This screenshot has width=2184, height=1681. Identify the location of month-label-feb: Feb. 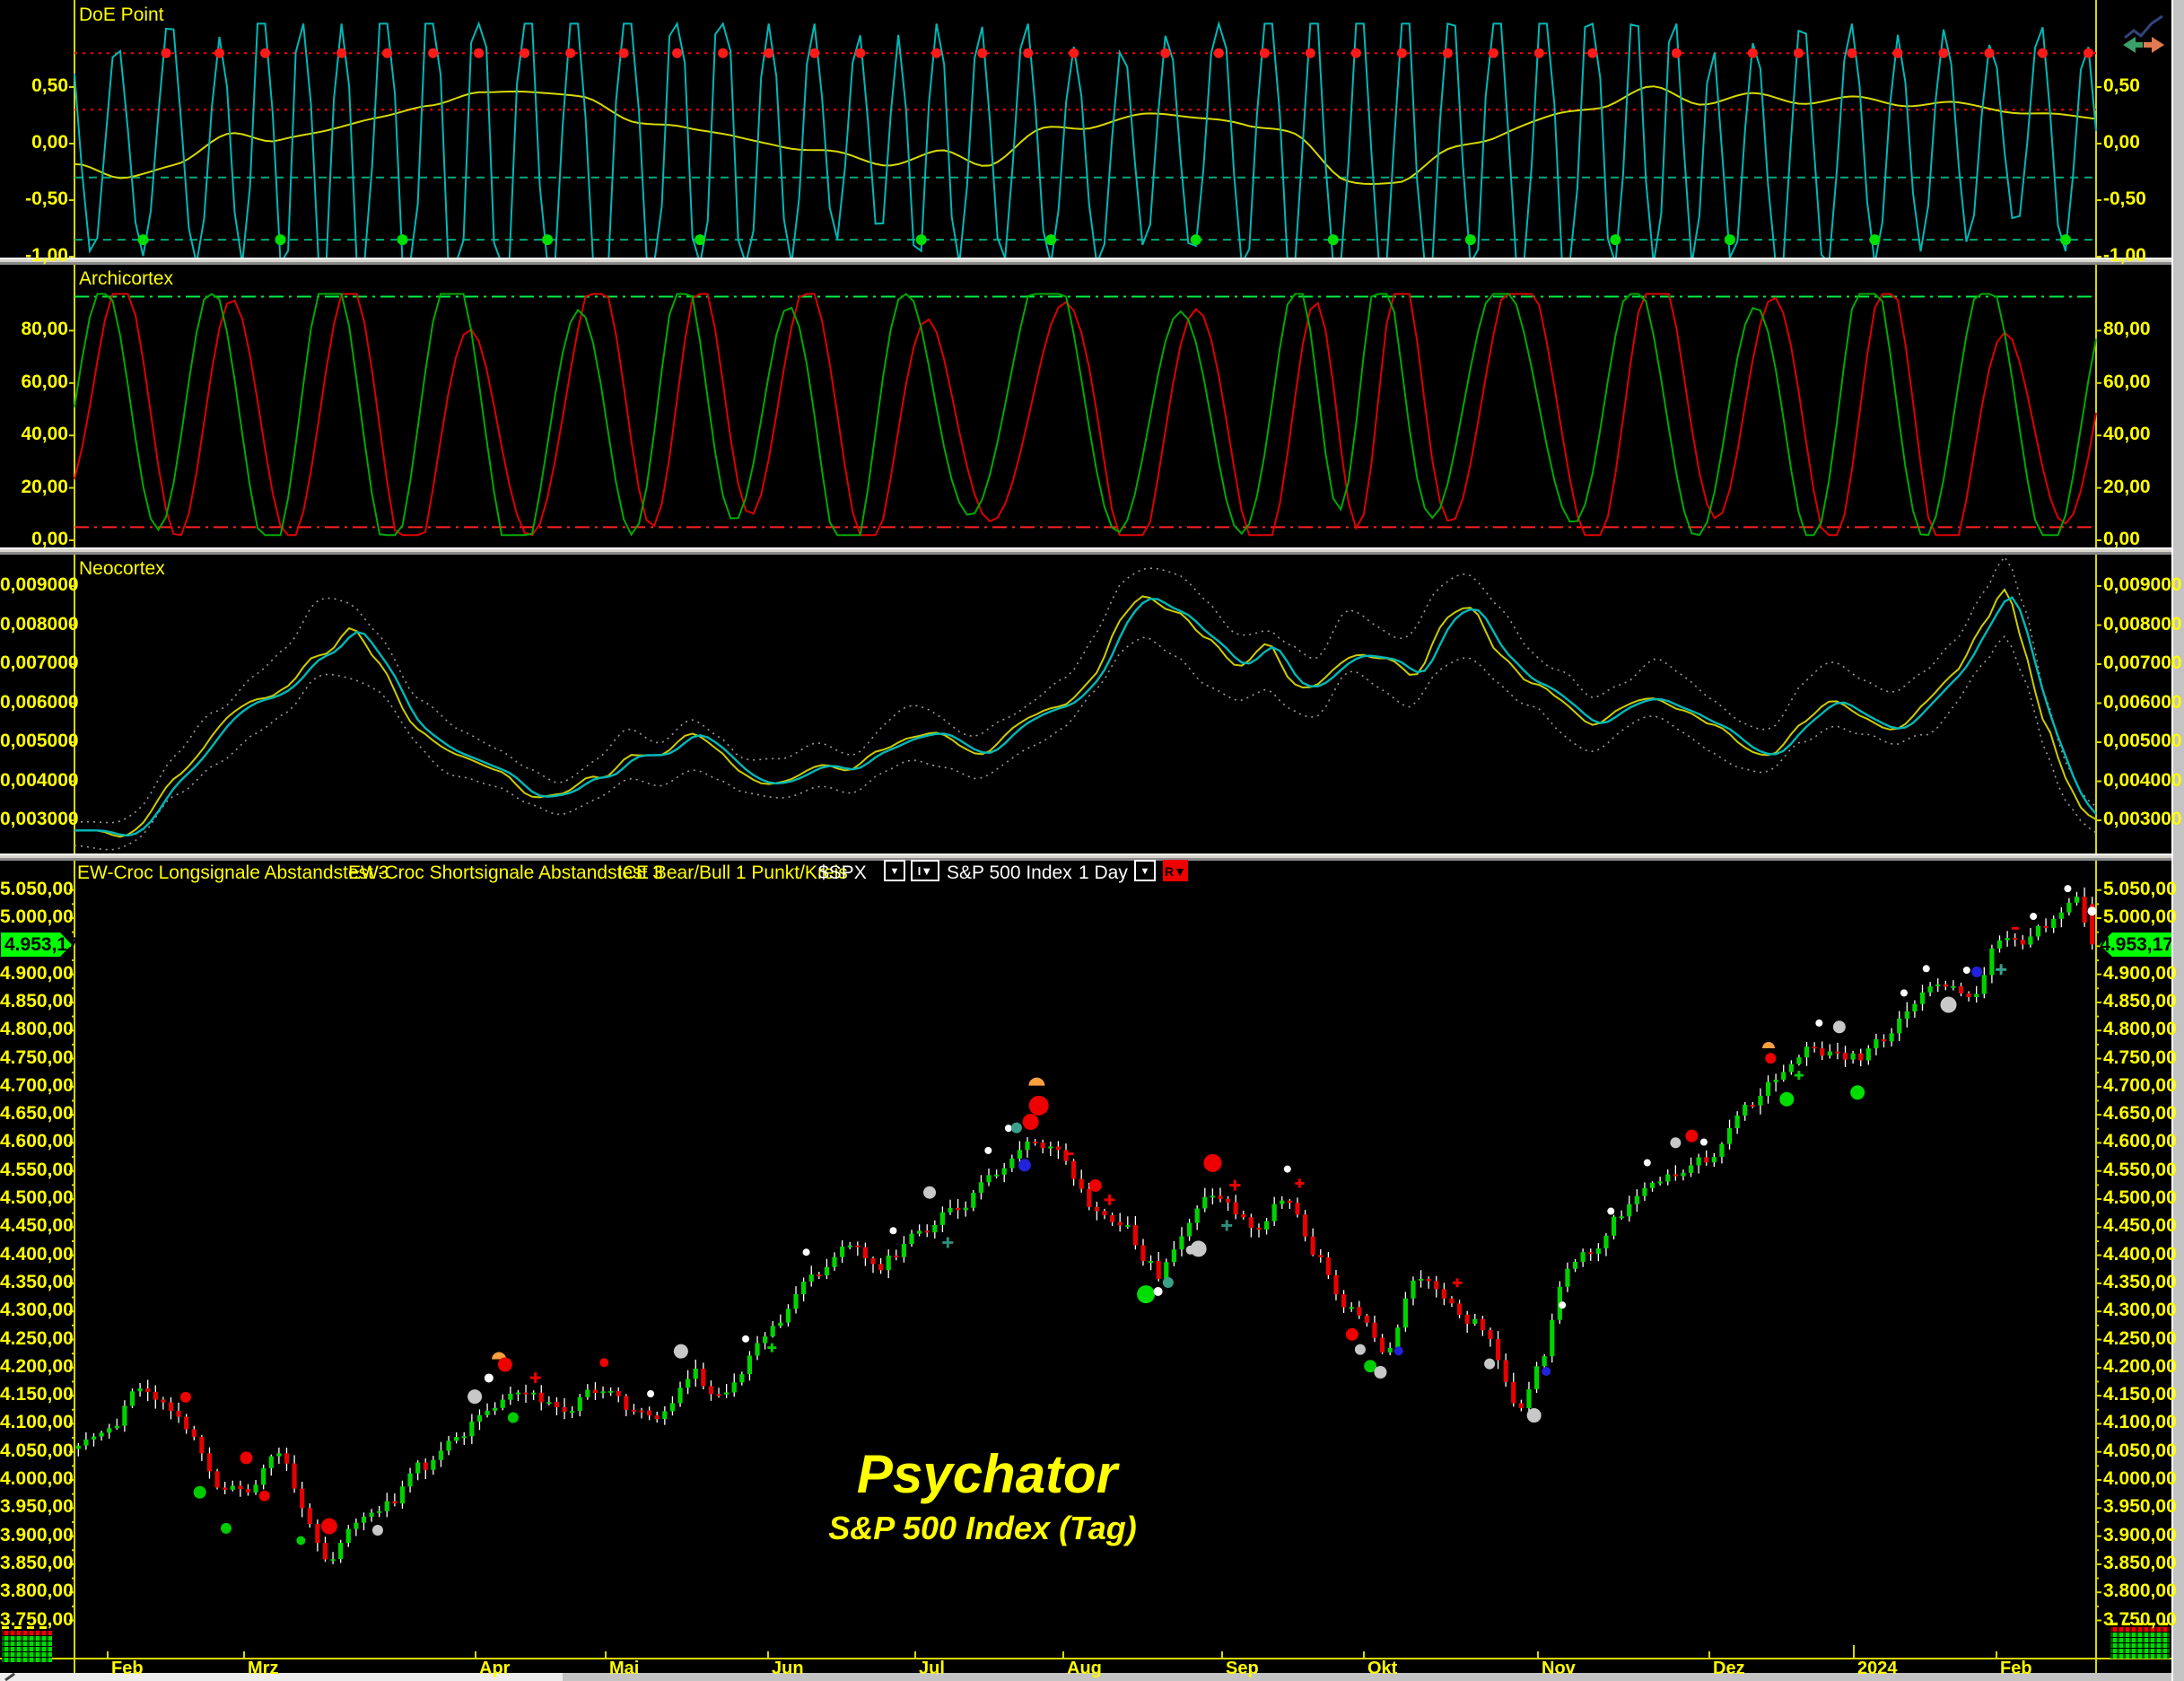
(2016, 1668).